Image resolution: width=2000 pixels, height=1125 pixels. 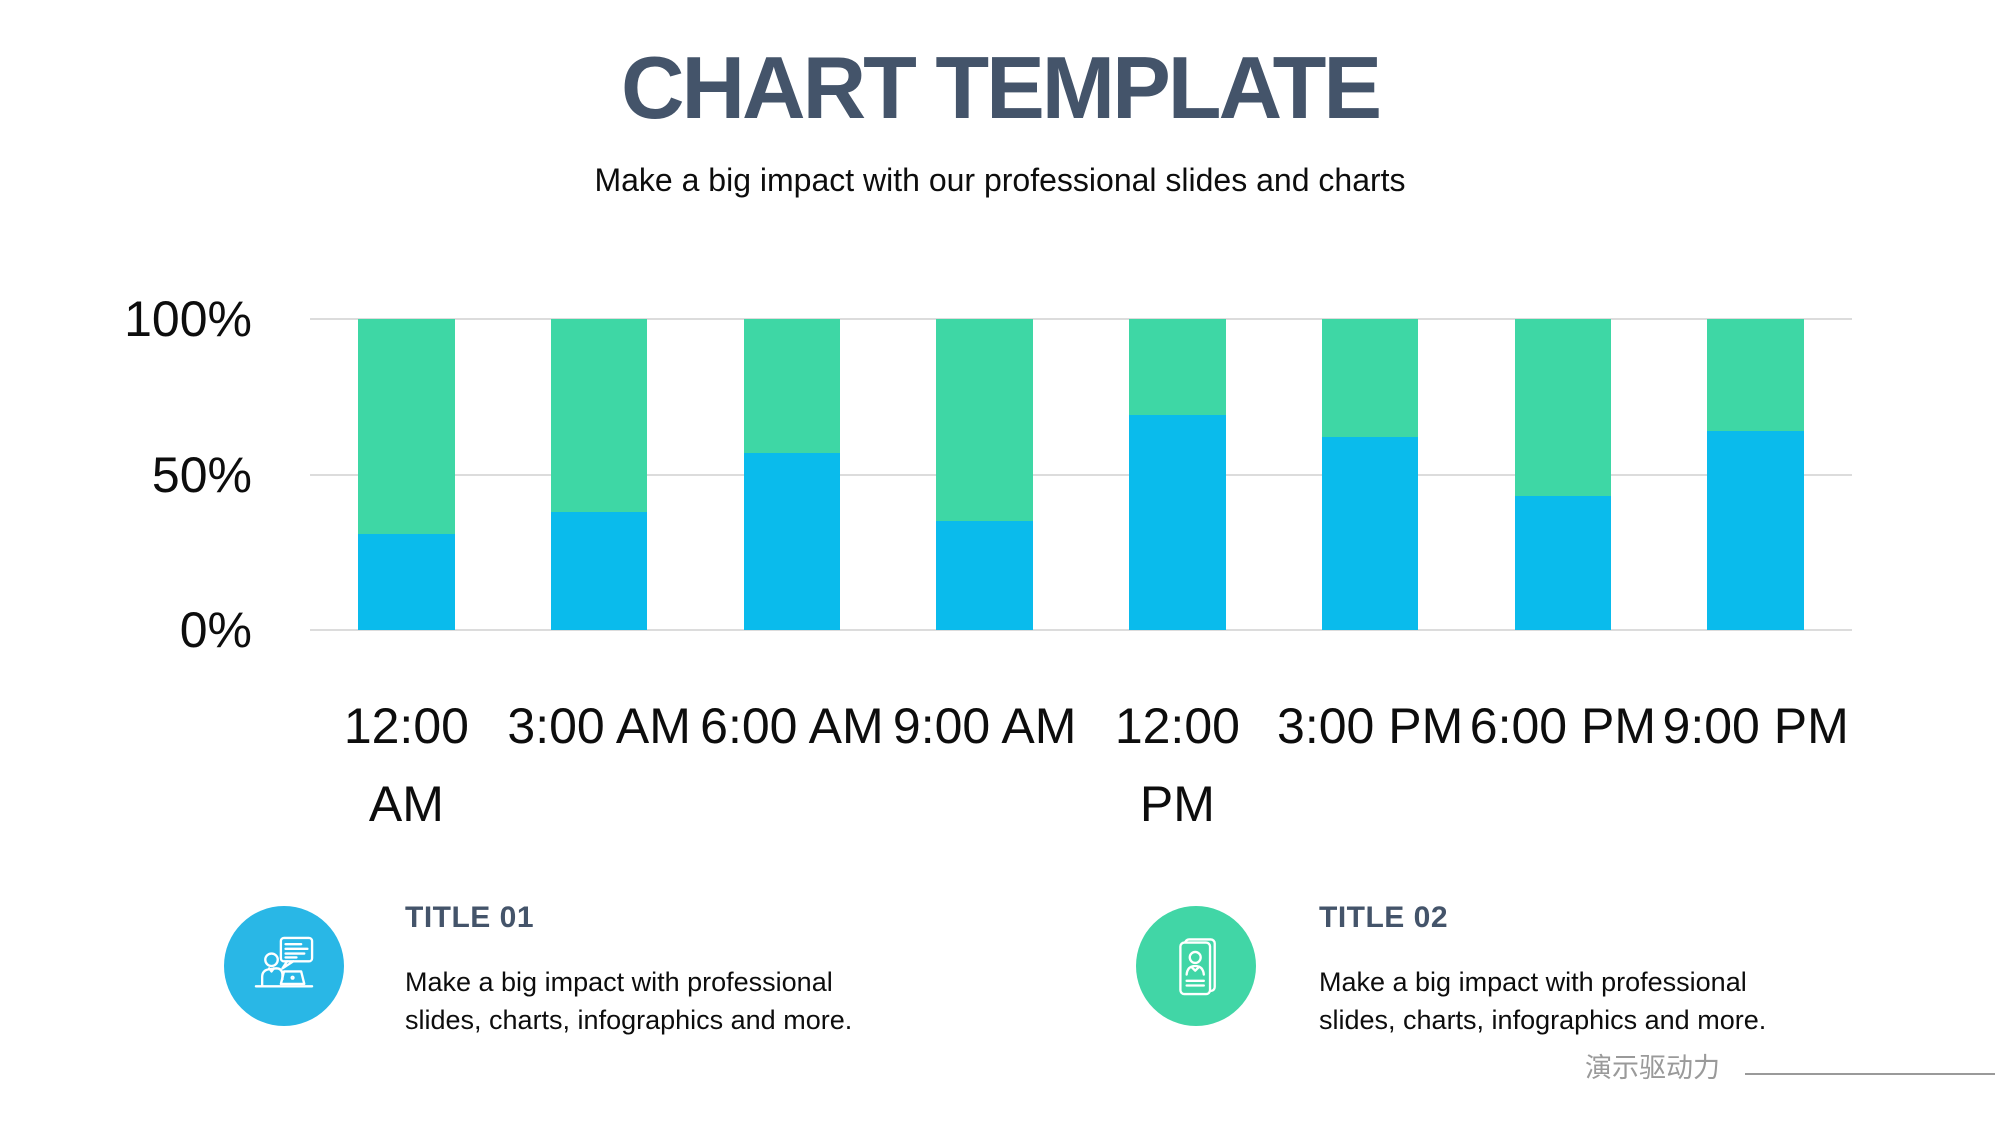 What do you see at coordinates (1870, 1074) in the screenshot?
I see `watermark-line` at bounding box center [1870, 1074].